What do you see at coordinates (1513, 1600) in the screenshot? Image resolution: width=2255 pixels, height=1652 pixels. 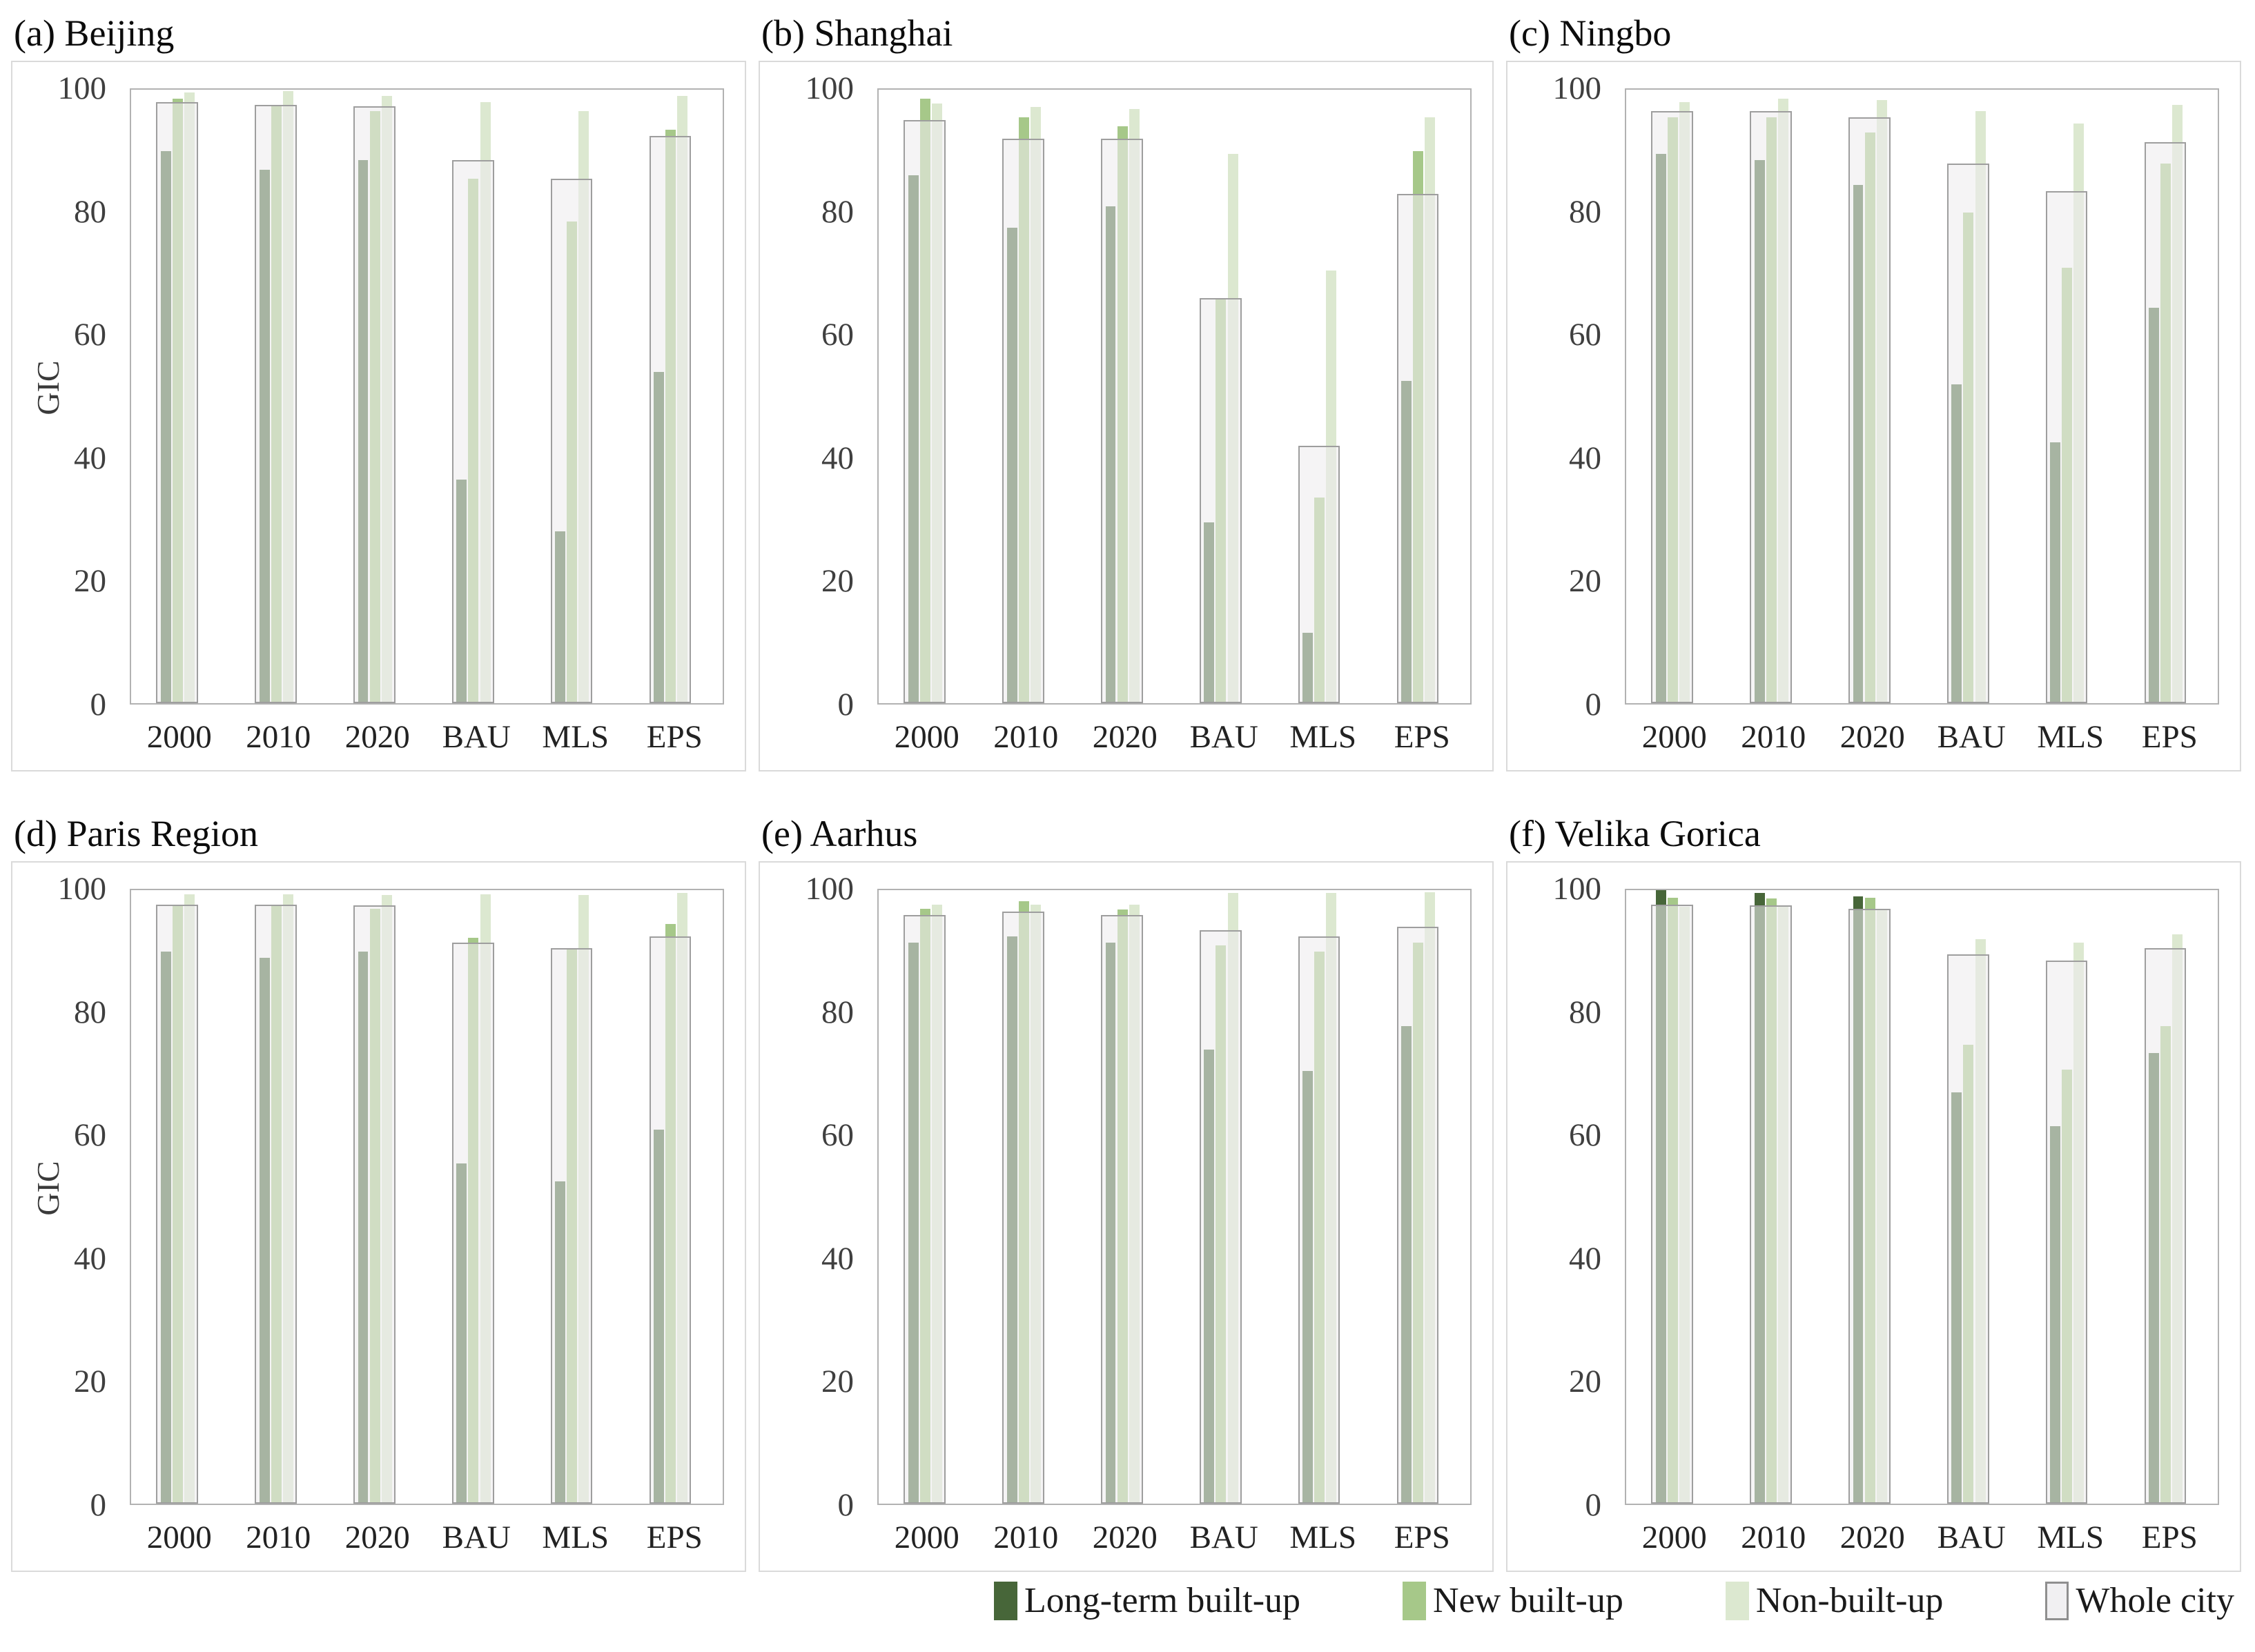 I see `legend-item-1: New built-up` at bounding box center [1513, 1600].